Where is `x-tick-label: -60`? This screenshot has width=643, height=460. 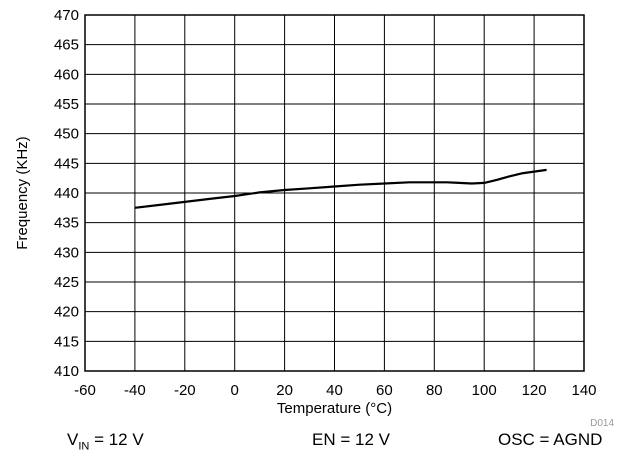 x-tick-label: -60 is located at coordinates (85, 390).